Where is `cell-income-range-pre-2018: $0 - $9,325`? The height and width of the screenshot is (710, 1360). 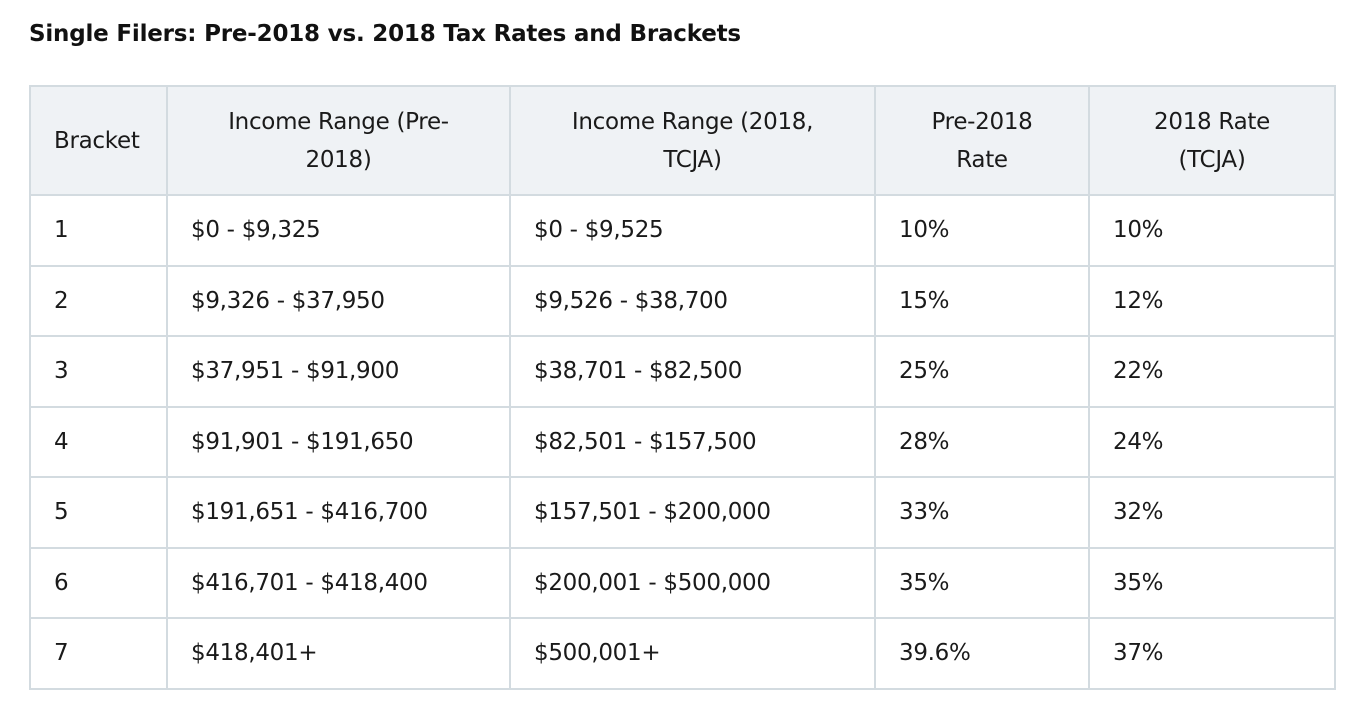
cell-income-range-pre-2018: $0 - $9,325 is located at coordinates (338, 230).